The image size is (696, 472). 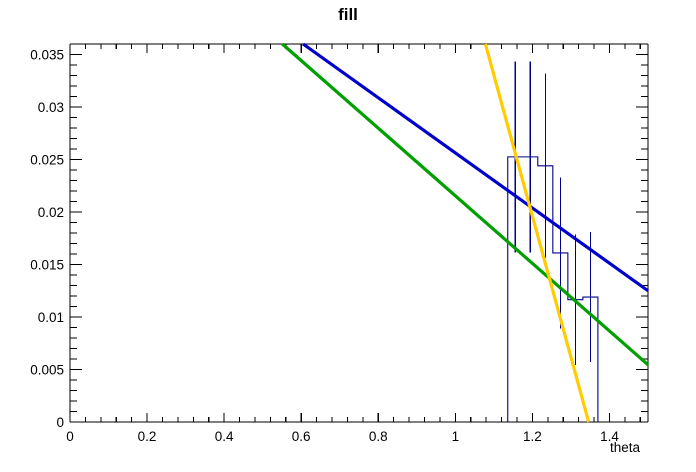 I want to click on y-tick-label: 0.015, so click(x=47, y=265).